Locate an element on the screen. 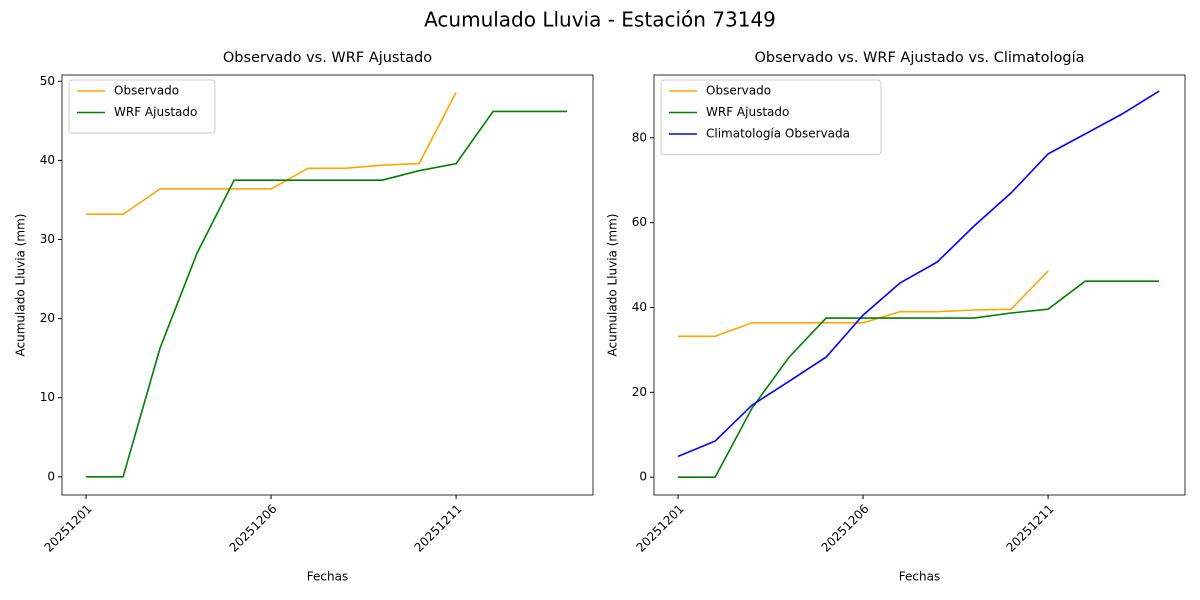 This screenshot has width=1200, height=600. y-tick-label: 50 is located at coordinates (47, 81).